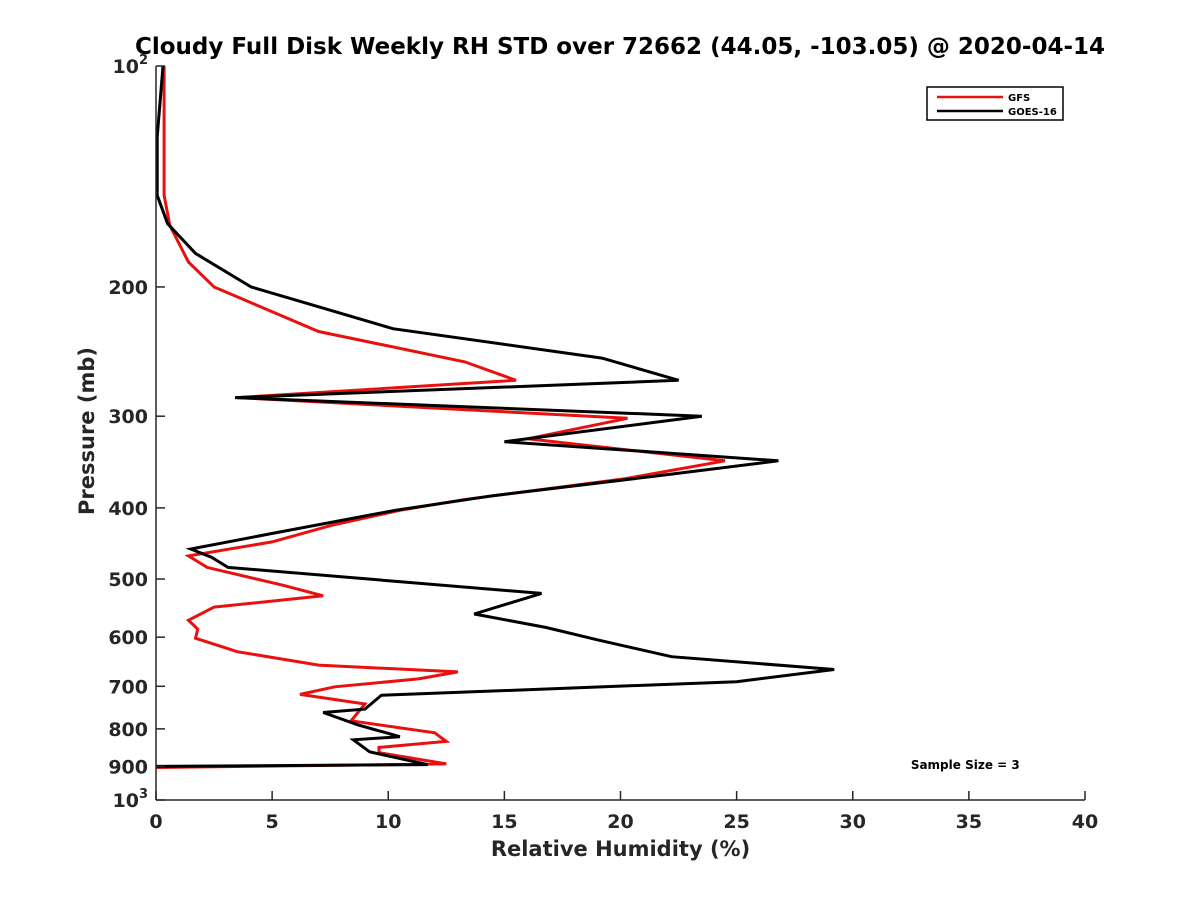  What do you see at coordinates (128, 509) in the screenshot?
I see `y-tick-label: 400` at bounding box center [128, 509].